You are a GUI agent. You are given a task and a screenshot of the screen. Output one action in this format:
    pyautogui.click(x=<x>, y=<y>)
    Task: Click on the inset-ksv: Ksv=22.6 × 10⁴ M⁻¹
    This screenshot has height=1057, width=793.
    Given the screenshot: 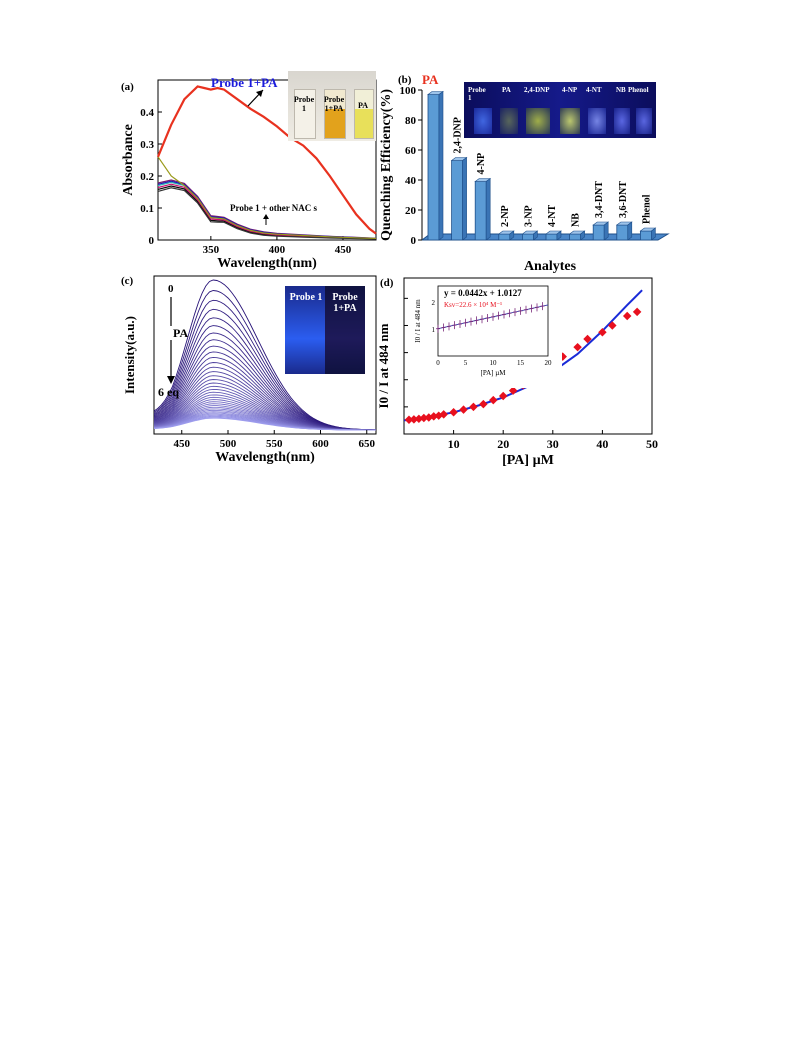 What is the action you would take?
    pyautogui.click(x=473, y=305)
    